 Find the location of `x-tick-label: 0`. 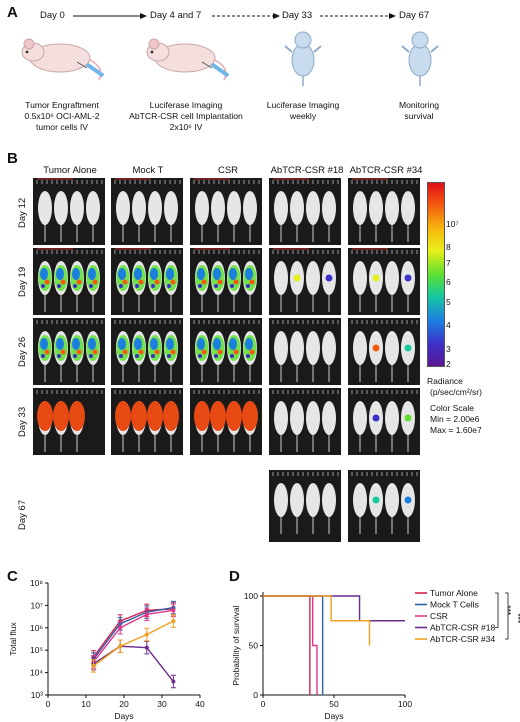

x-tick-label: 0 is located at coordinates (263, 704).